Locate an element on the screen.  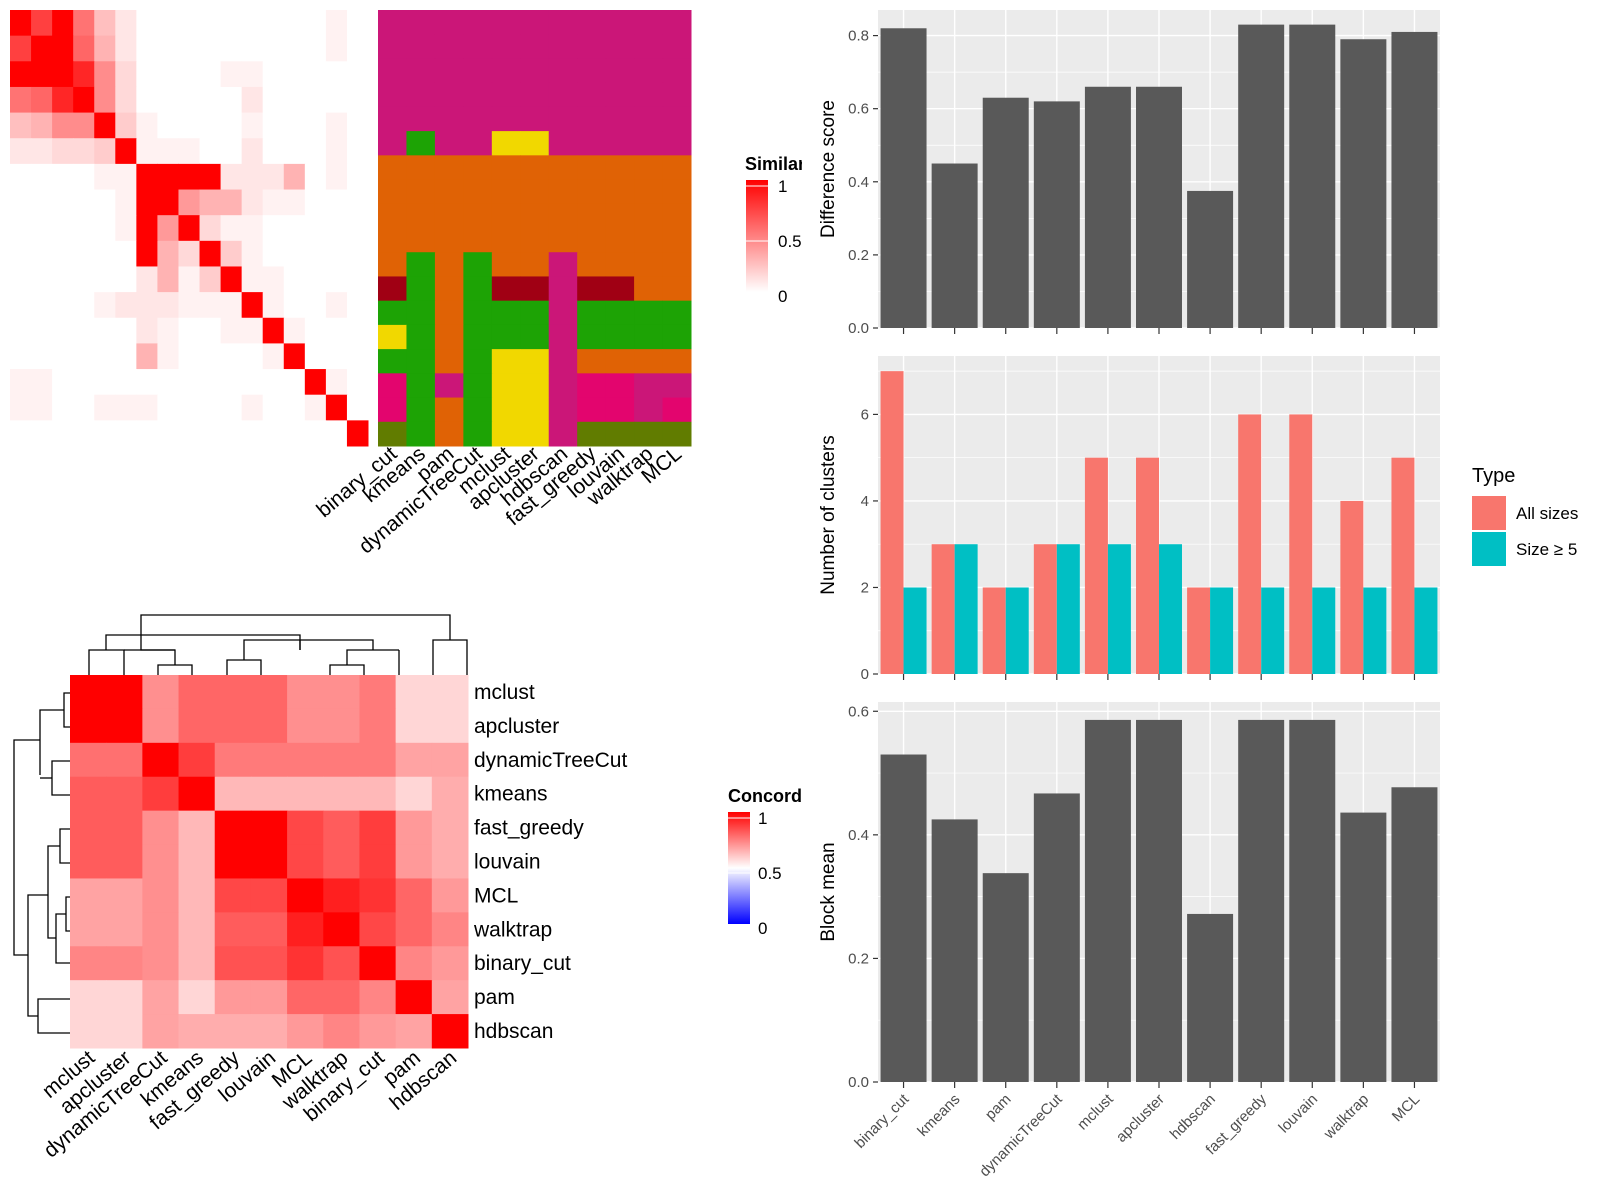
y-tick-label: 0.4 is located at coordinates (858, 182).